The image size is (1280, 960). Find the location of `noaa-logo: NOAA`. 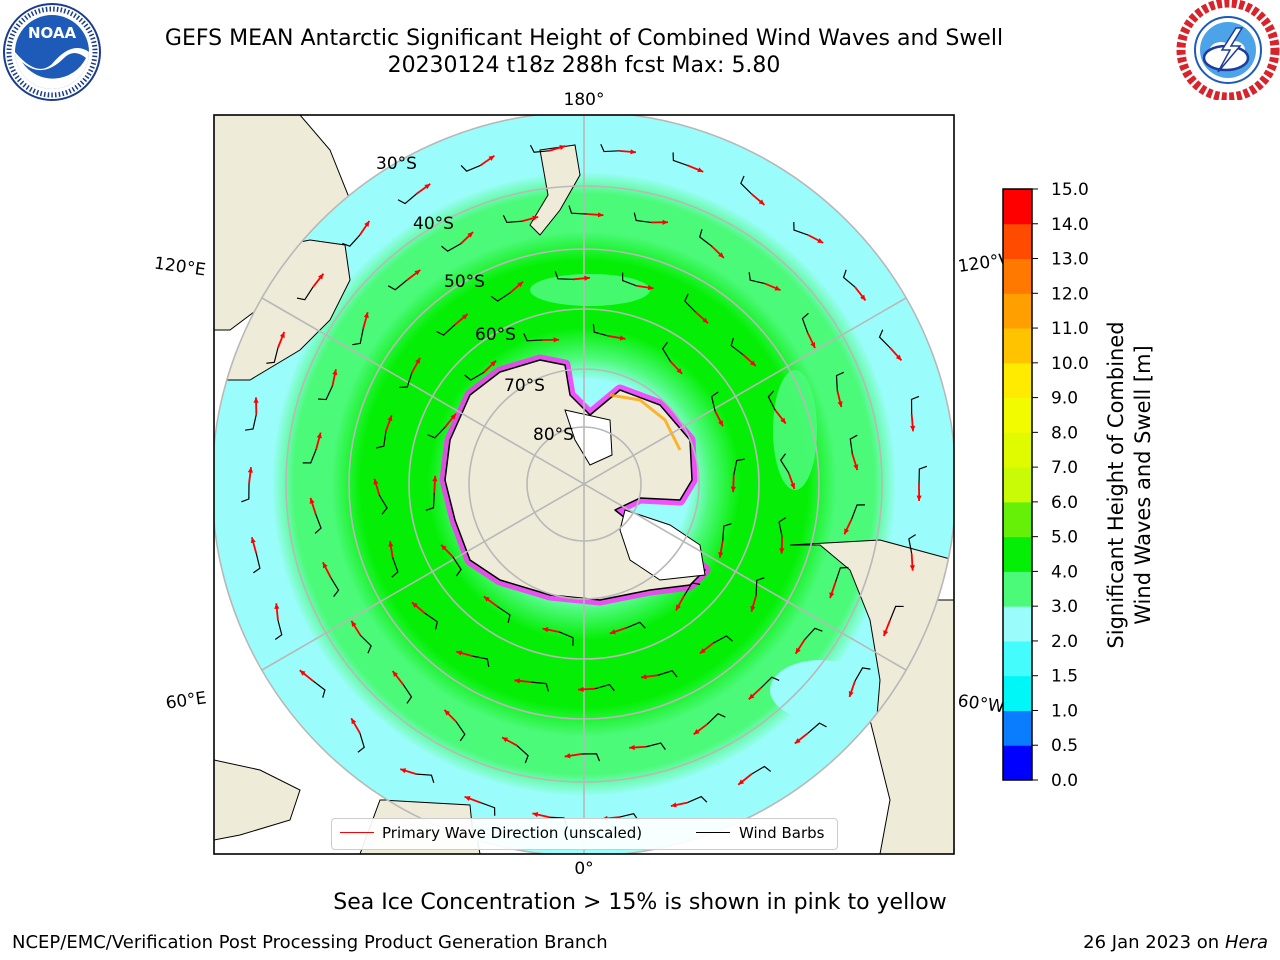

noaa-logo: NOAA is located at coordinates (52, 52).